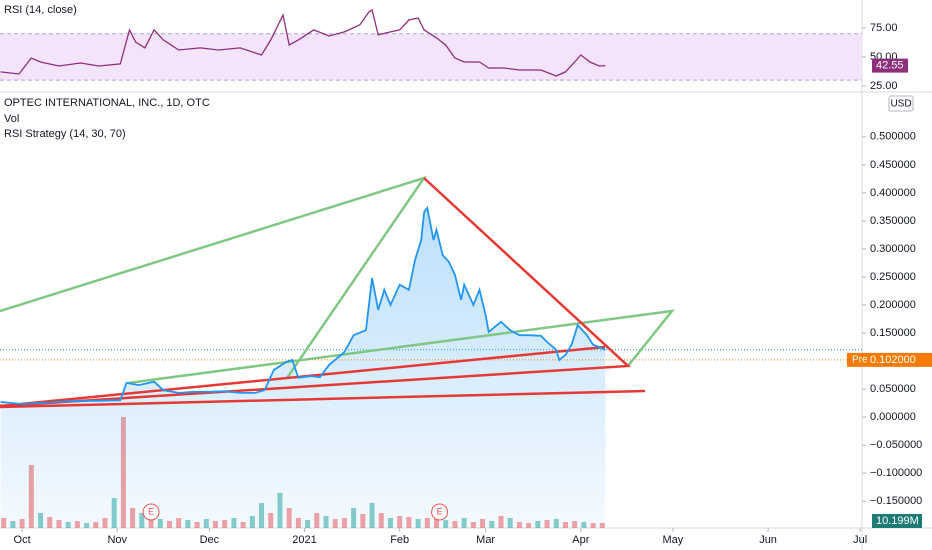 The height and width of the screenshot is (550, 932). I want to click on symbol-title: OPTEC INTERNATIONAL, INC., 1D, OTC, so click(107, 103).